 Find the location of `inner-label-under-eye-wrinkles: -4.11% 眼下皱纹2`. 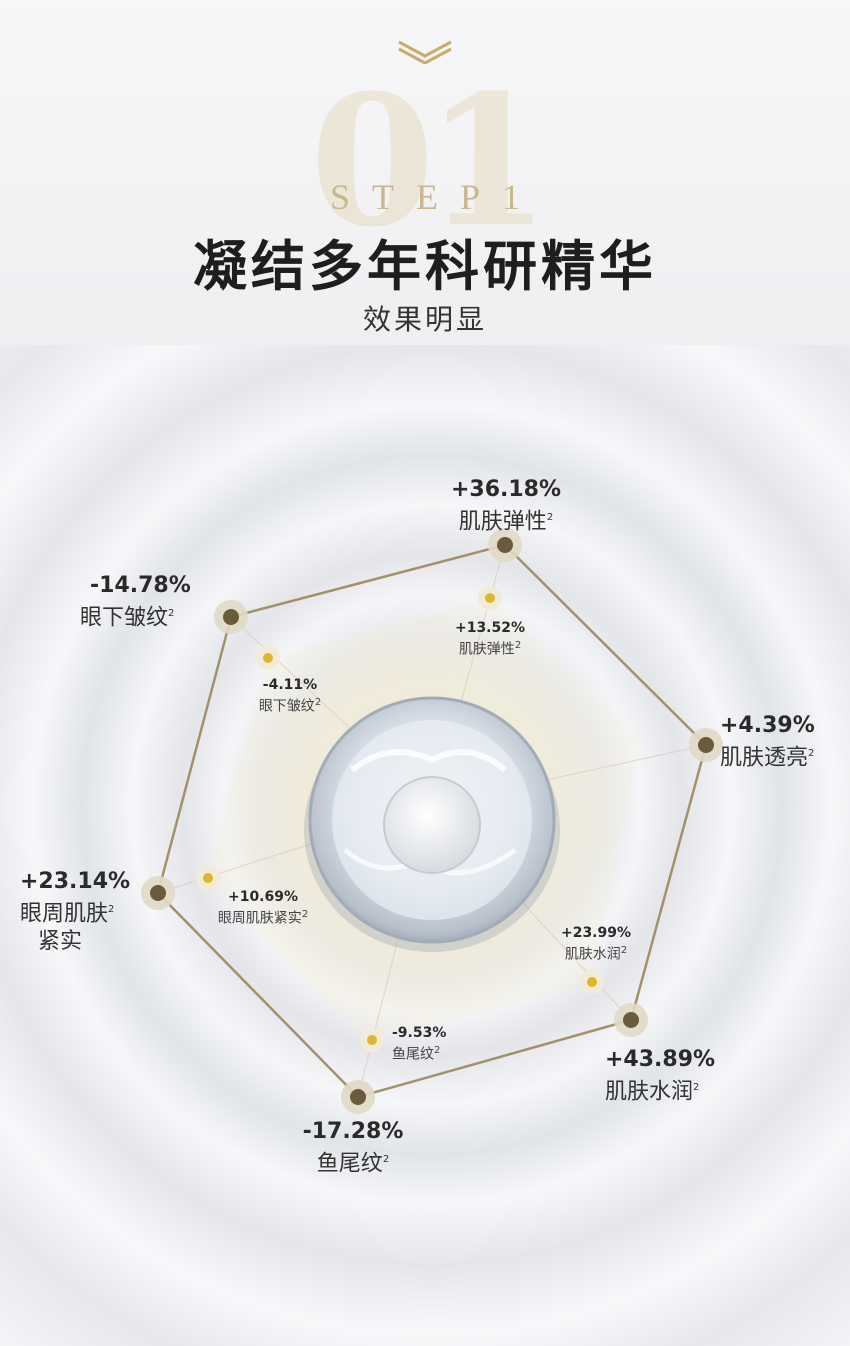

inner-label-under-eye-wrinkles: -4.11% 眼下皱纹2 is located at coordinates (290, 696).